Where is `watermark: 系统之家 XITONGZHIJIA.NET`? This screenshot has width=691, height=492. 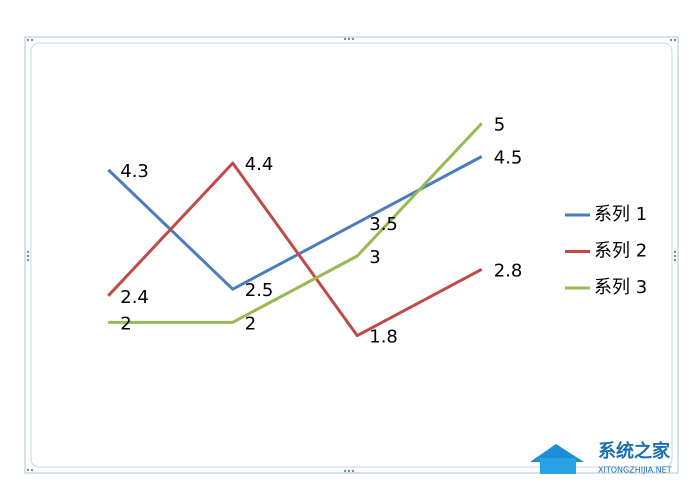 watermark: 系统之家 XITONGZHIJIA.NET is located at coordinates (601, 457).